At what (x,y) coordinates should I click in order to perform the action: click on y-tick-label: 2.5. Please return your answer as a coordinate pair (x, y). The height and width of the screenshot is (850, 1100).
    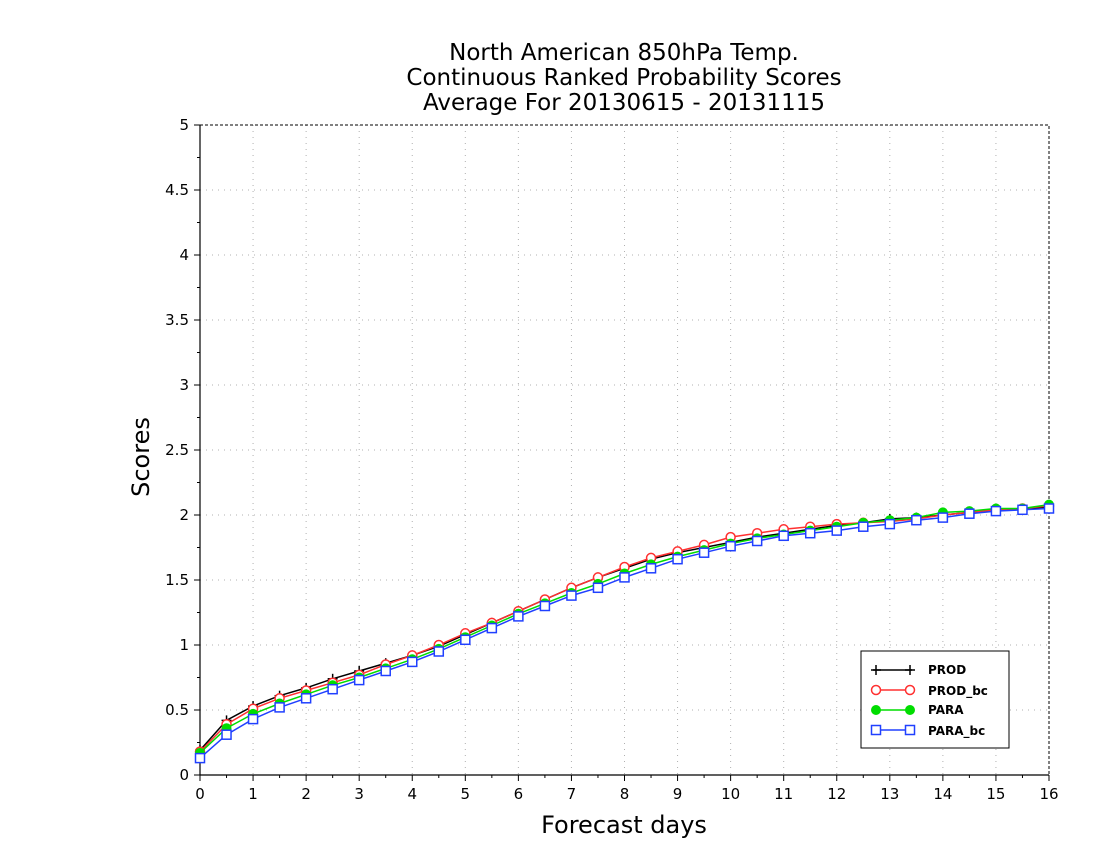
    Looking at the image, I should click on (177, 450).